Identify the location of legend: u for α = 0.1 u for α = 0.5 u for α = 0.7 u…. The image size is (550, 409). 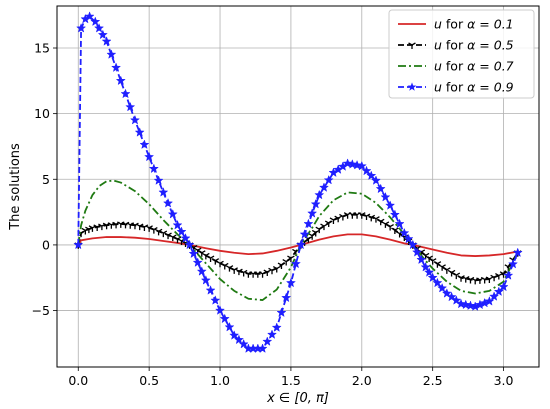
(461, 54).